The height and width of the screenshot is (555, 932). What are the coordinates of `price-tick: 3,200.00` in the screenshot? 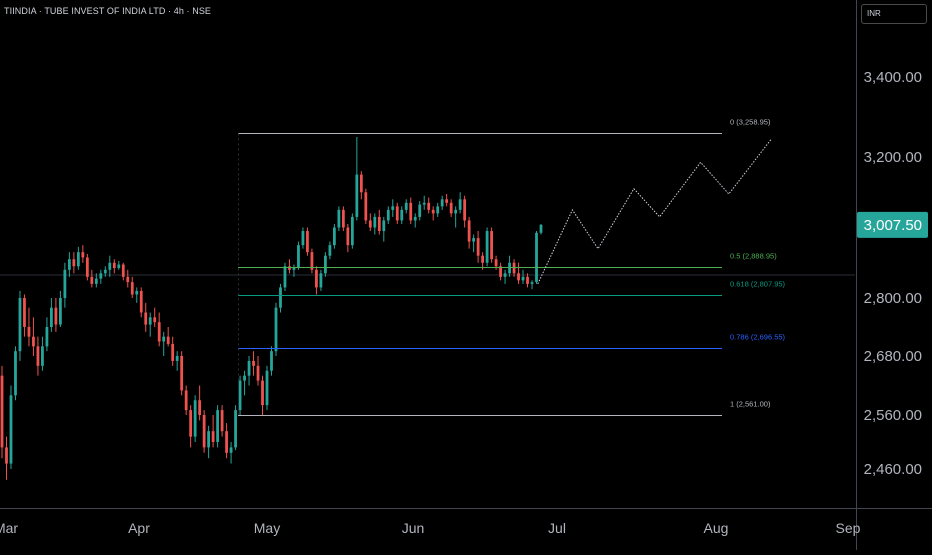 It's located at (893, 157).